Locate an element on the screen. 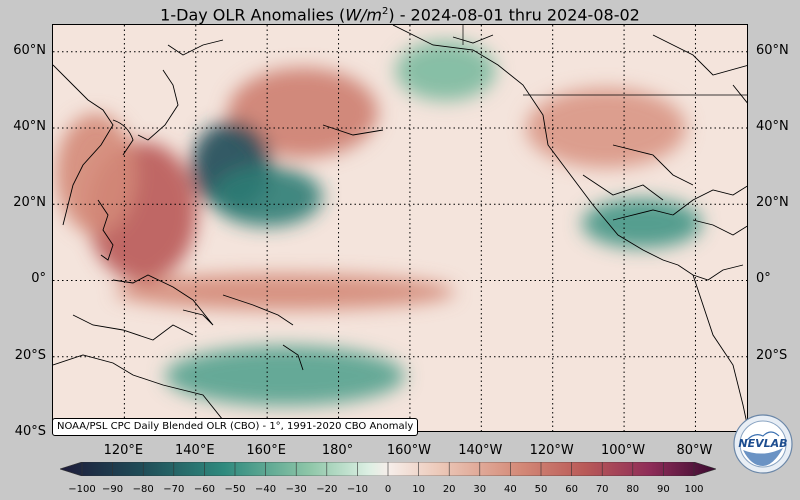 The height and width of the screenshot is (500, 800). colorbar-tick-label: 100 is located at coordinates (694, 489).